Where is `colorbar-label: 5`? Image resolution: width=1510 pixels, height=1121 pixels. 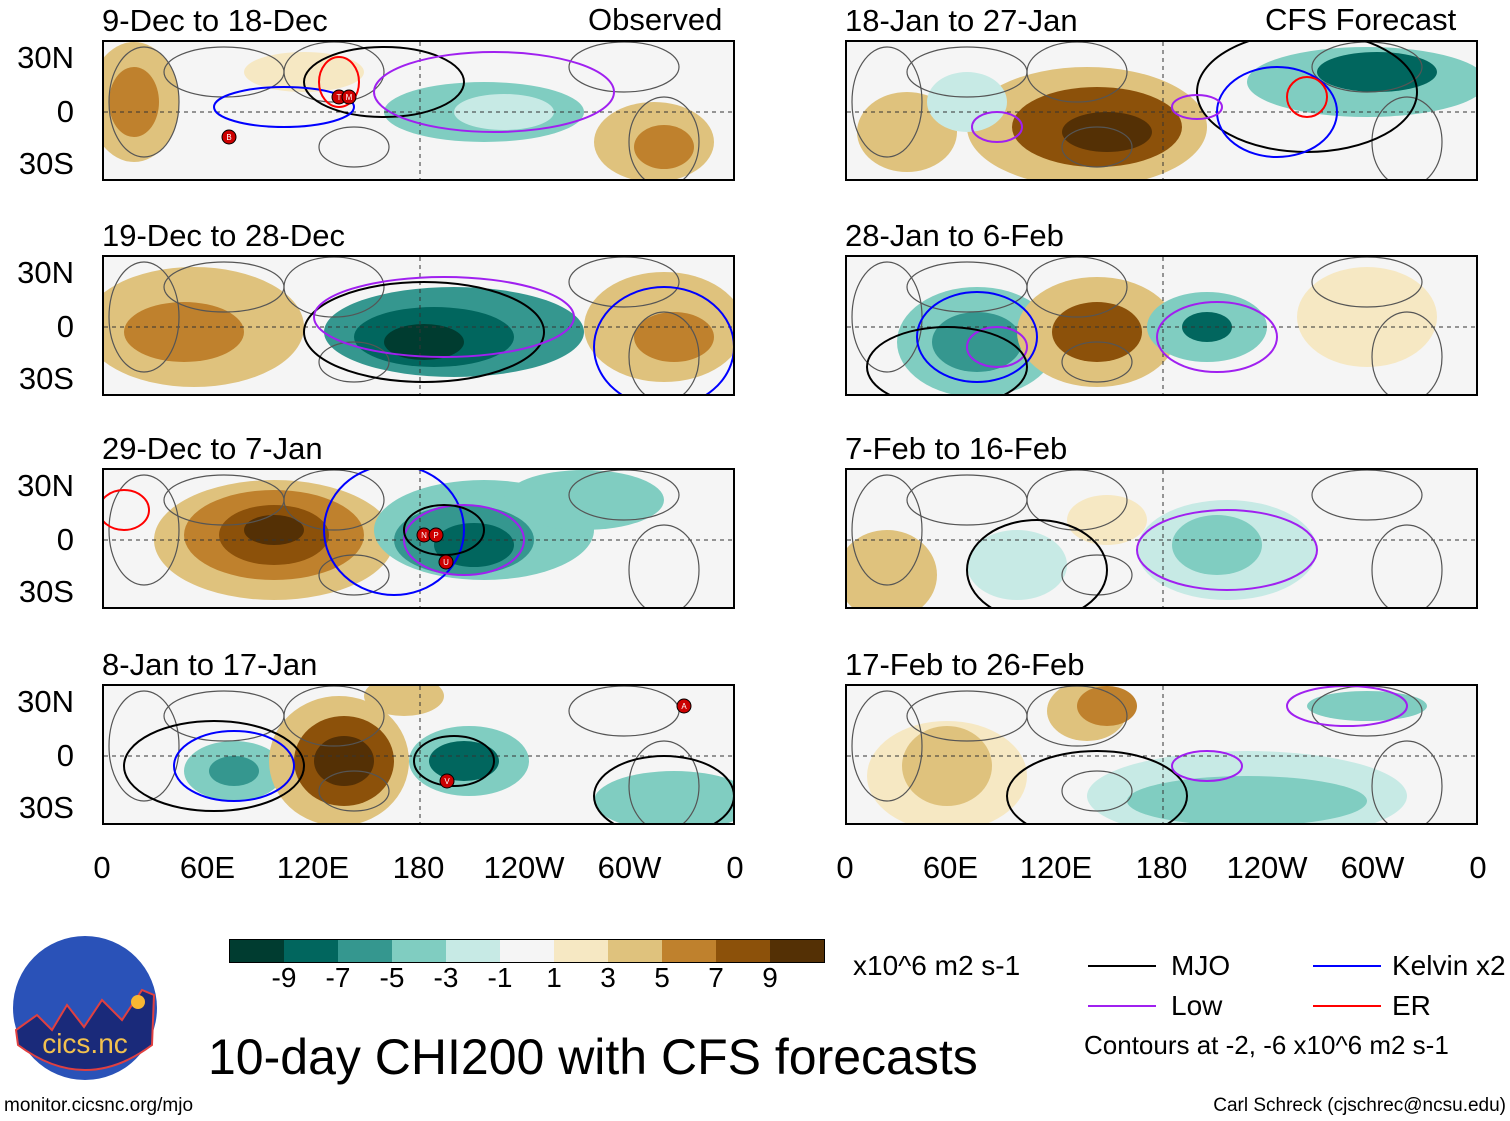 colorbar-label: 5 is located at coordinates (662, 977).